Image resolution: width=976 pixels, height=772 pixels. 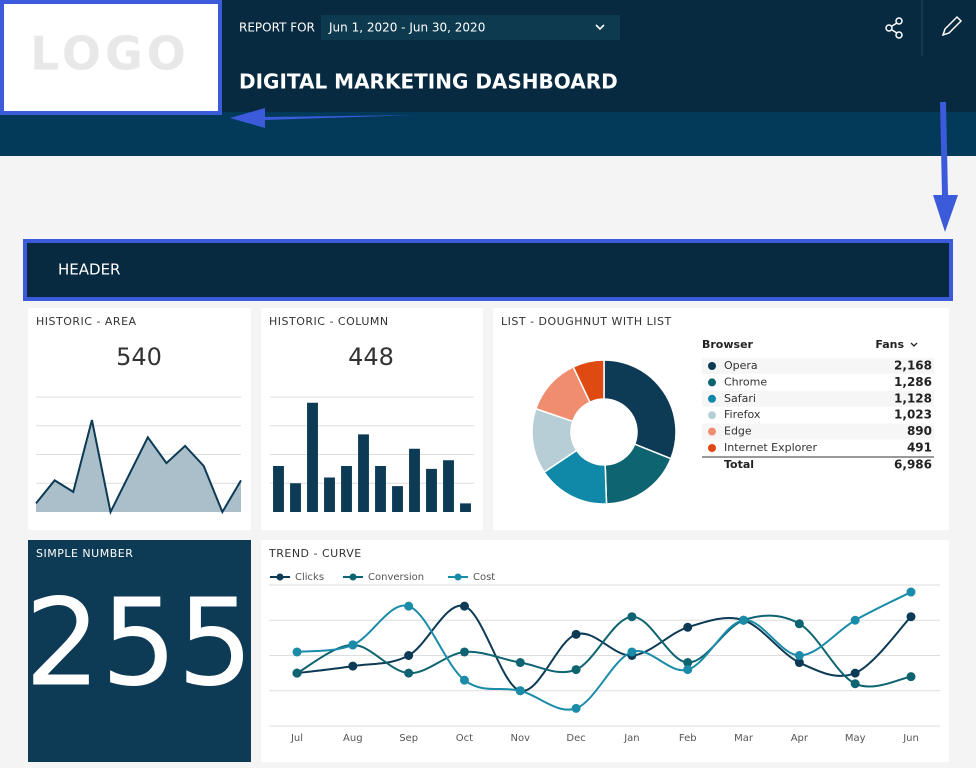 What do you see at coordinates (406, 28) in the screenshot?
I see `date-range: Jun 1, 2020 - Jun 30, 2020` at bounding box center [406, 28].